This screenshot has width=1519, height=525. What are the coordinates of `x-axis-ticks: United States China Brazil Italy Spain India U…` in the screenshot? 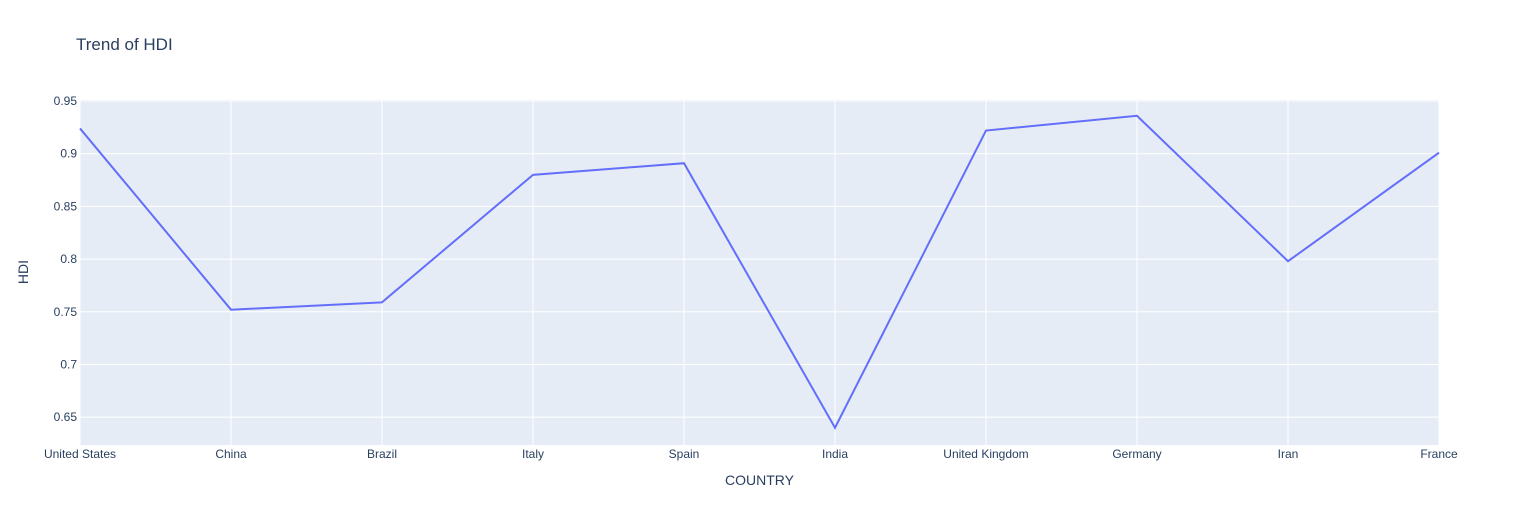 It's located at (751, 454).